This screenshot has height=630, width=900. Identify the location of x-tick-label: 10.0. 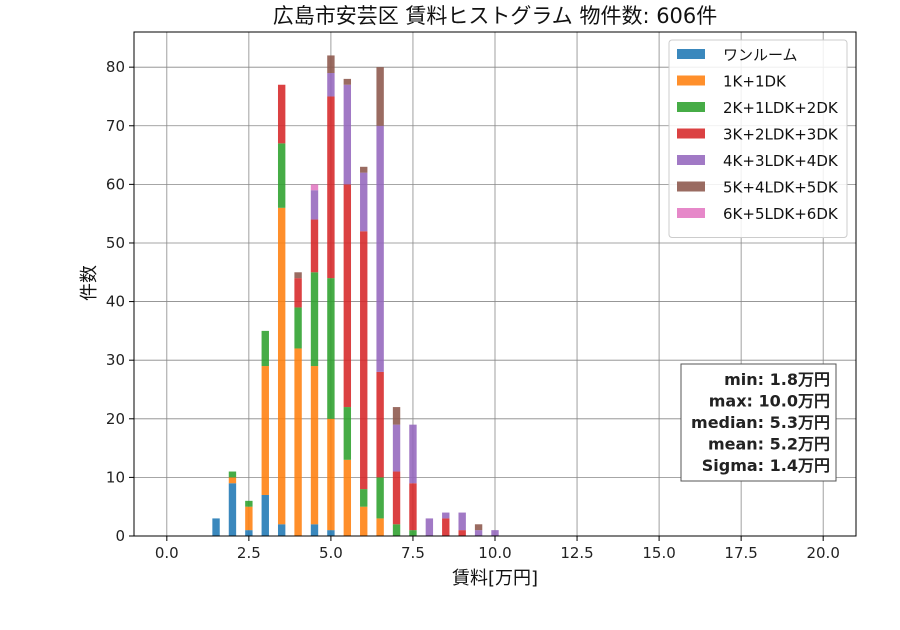
(494, 553).